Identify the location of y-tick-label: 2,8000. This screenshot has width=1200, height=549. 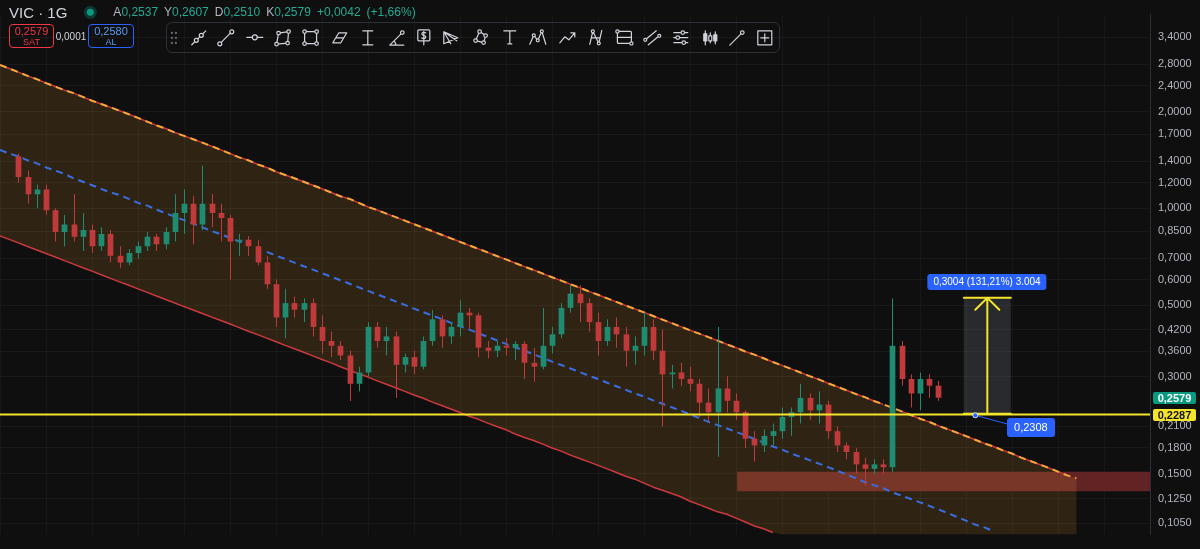
(1175, 63).